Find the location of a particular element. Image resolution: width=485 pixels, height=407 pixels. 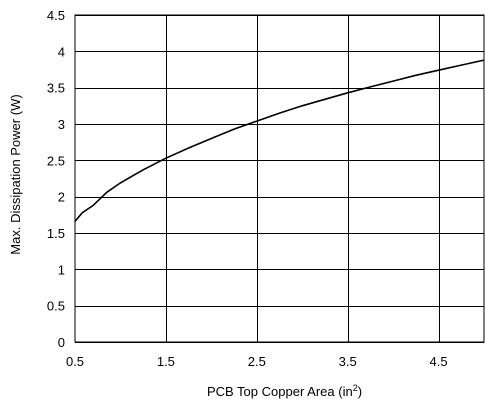

x-tick-label: 3.5 is located at coordinates (348, 361).